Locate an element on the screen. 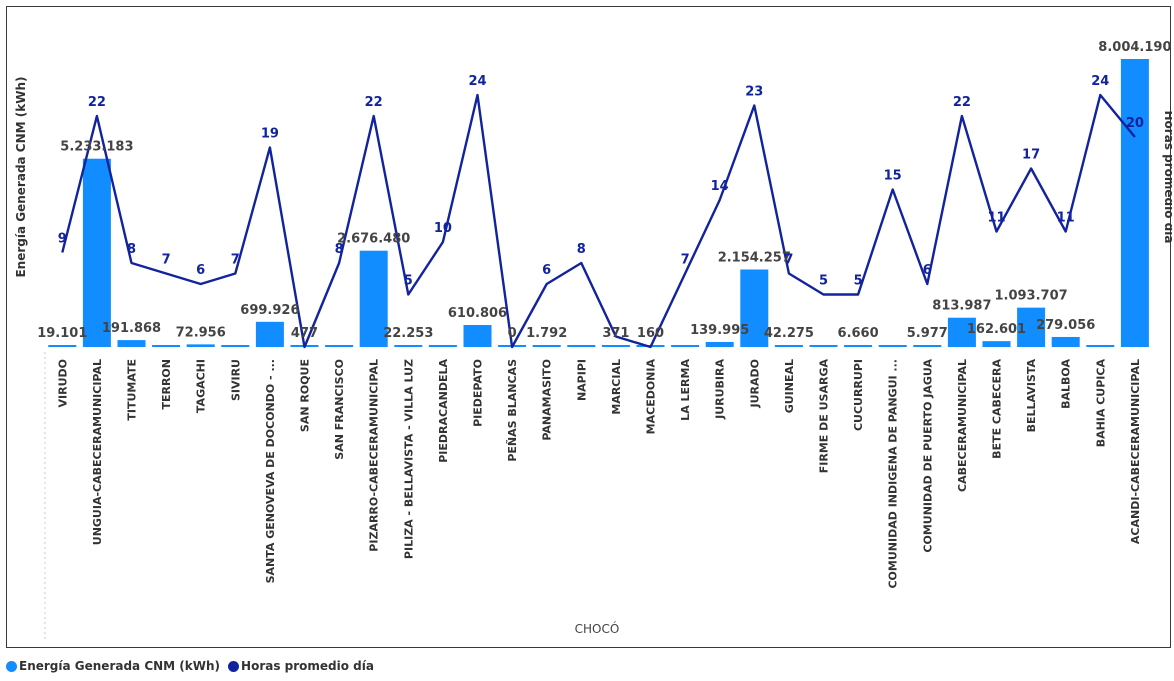 The image size is (1174, 681). bar-value-label-piedepato: 610.806 is located at coordinates (477, 313).